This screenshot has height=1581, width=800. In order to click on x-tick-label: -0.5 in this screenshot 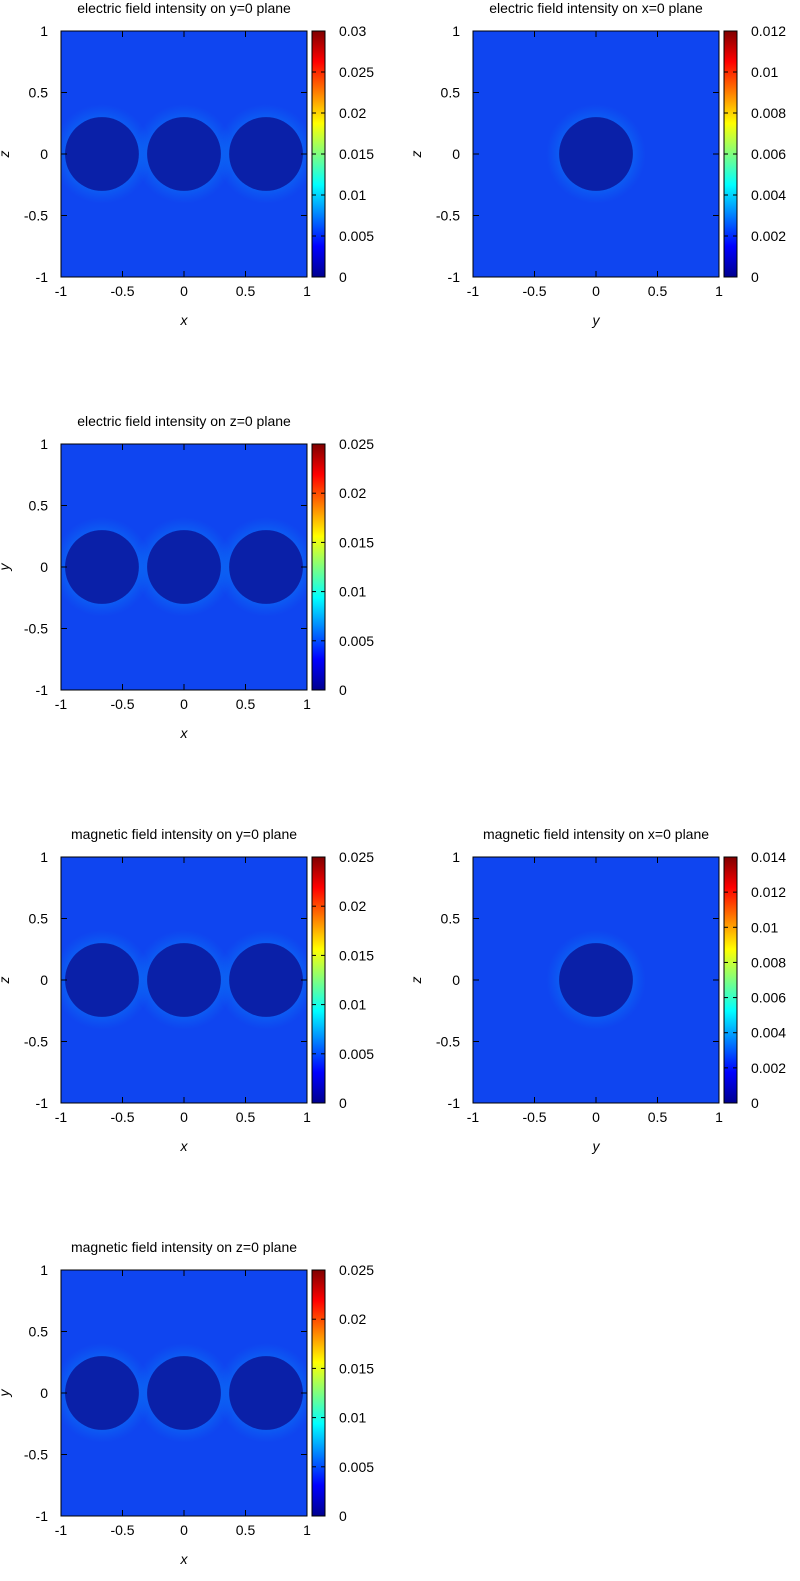, I will do `click(122, 291)`.